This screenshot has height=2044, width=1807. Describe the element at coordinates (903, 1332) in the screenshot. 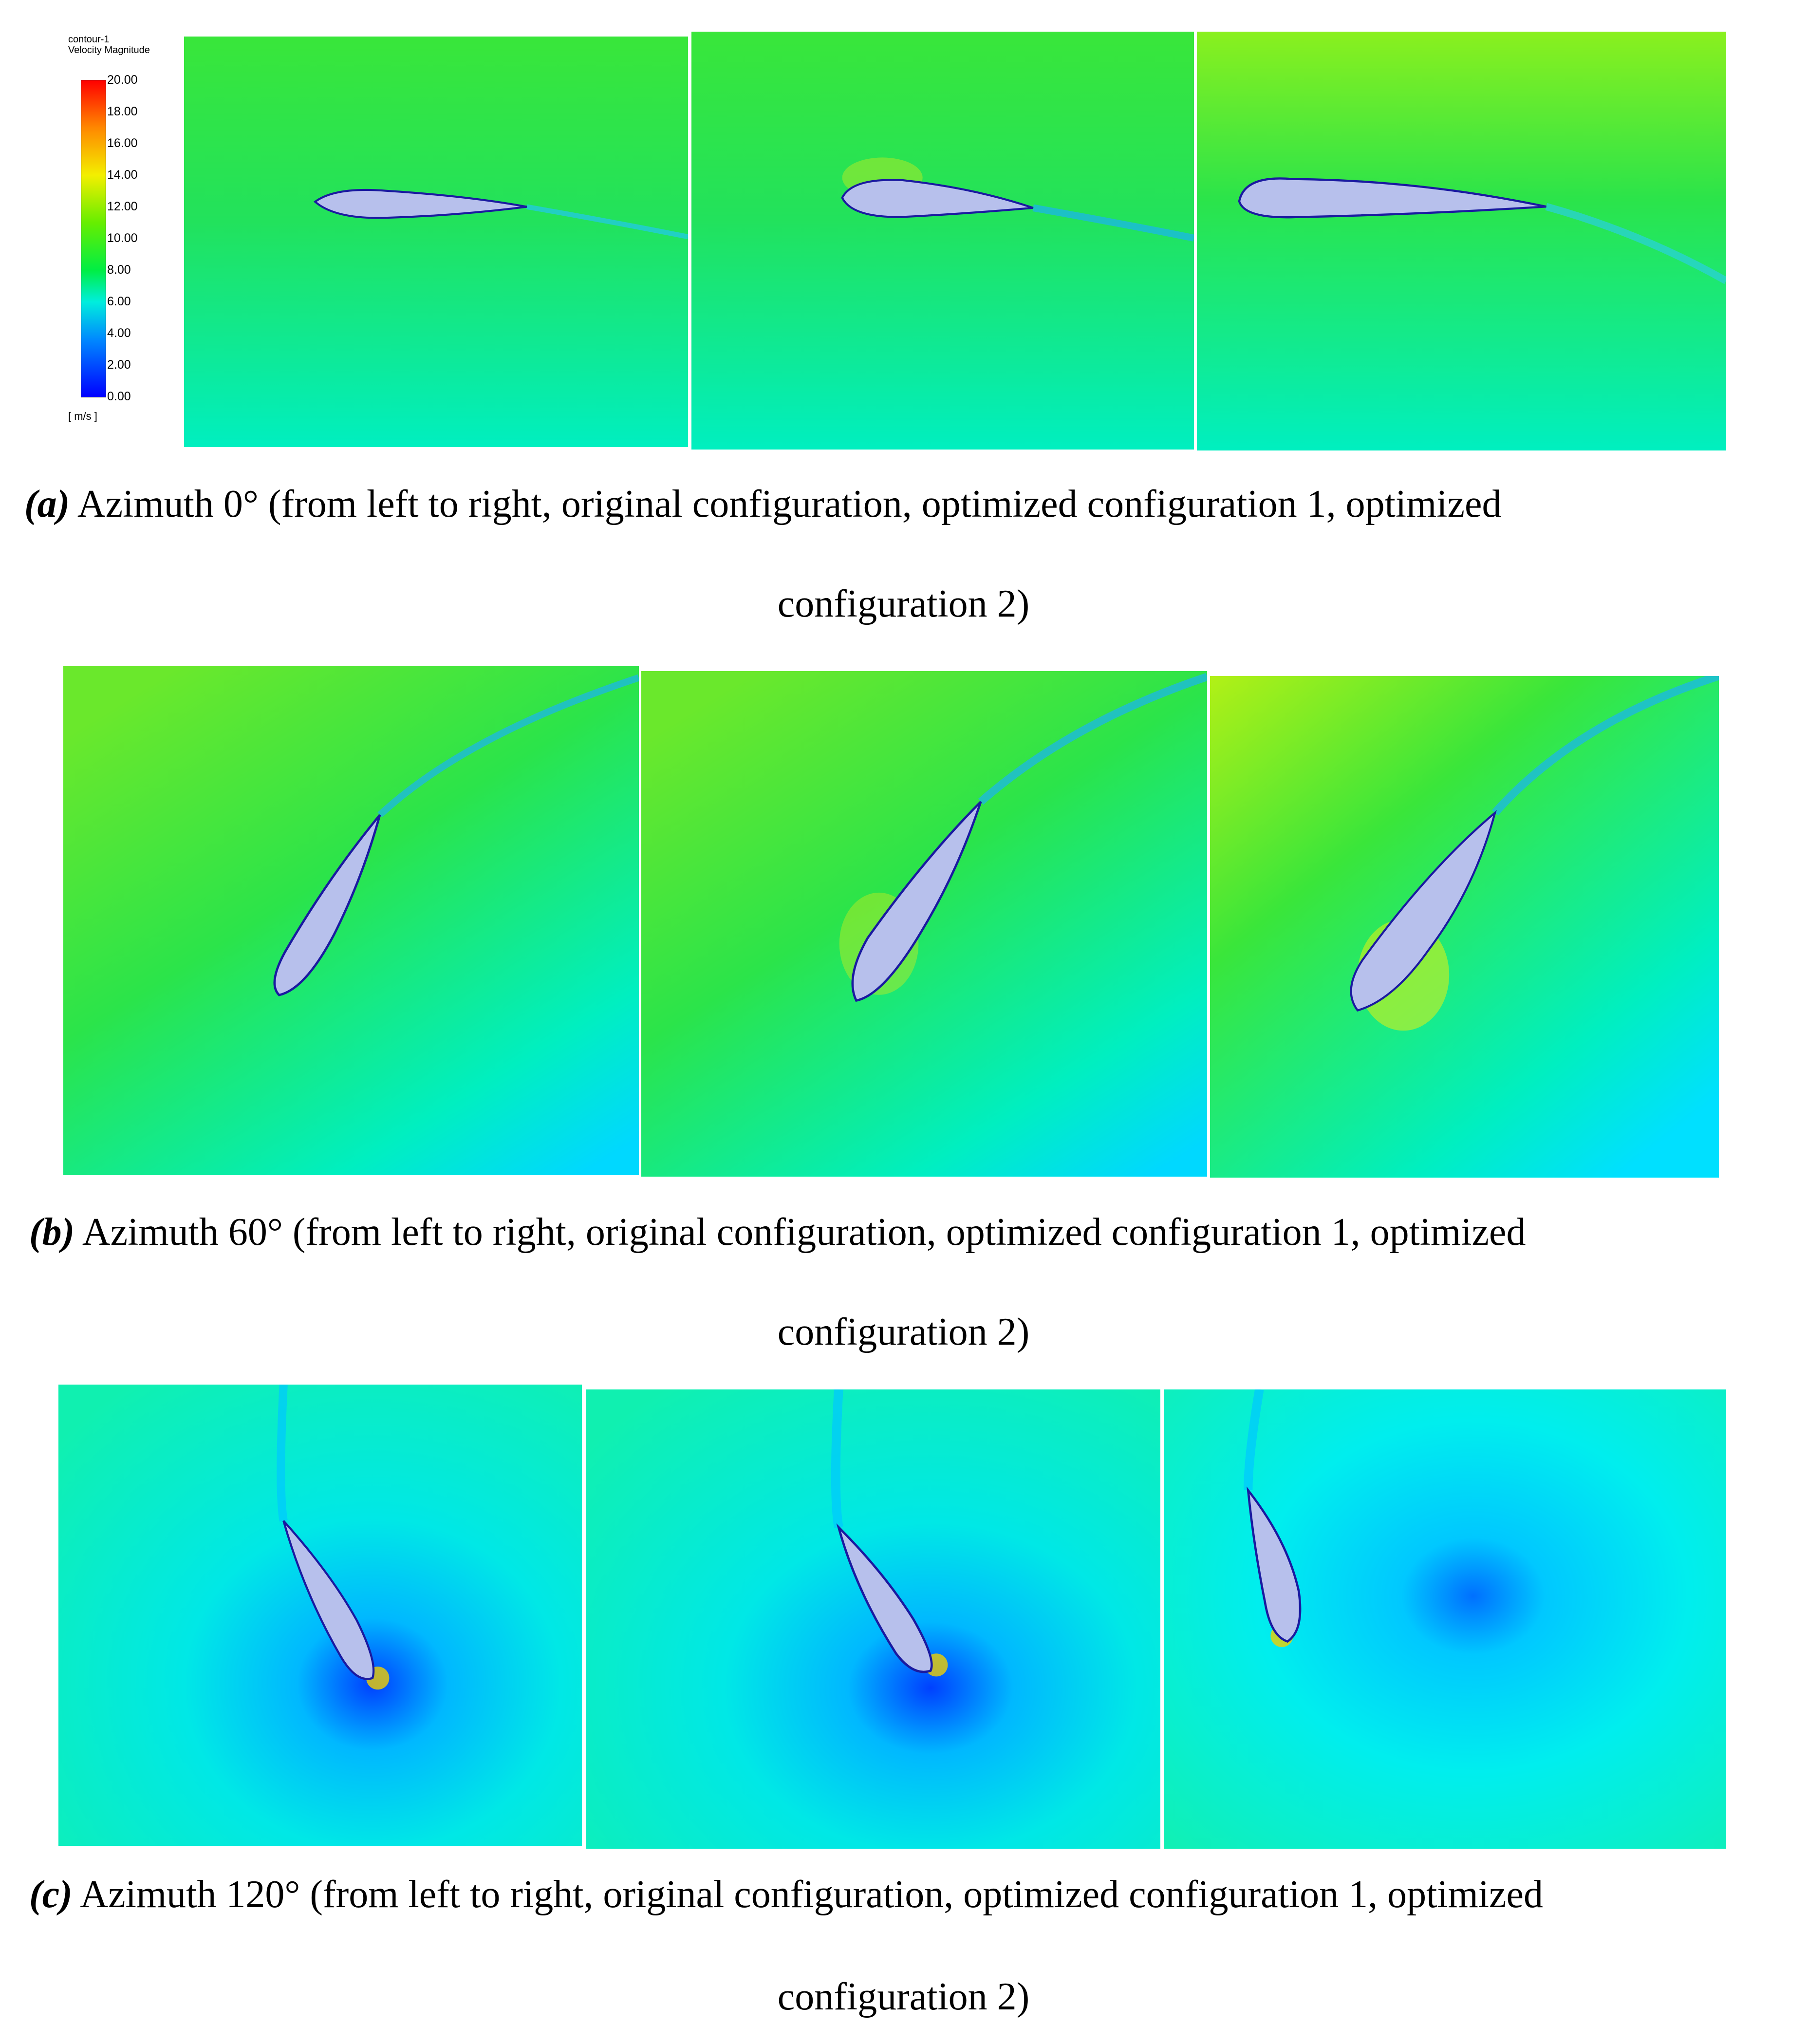

I see `caption-b-line2: configuration 2)` at that location.